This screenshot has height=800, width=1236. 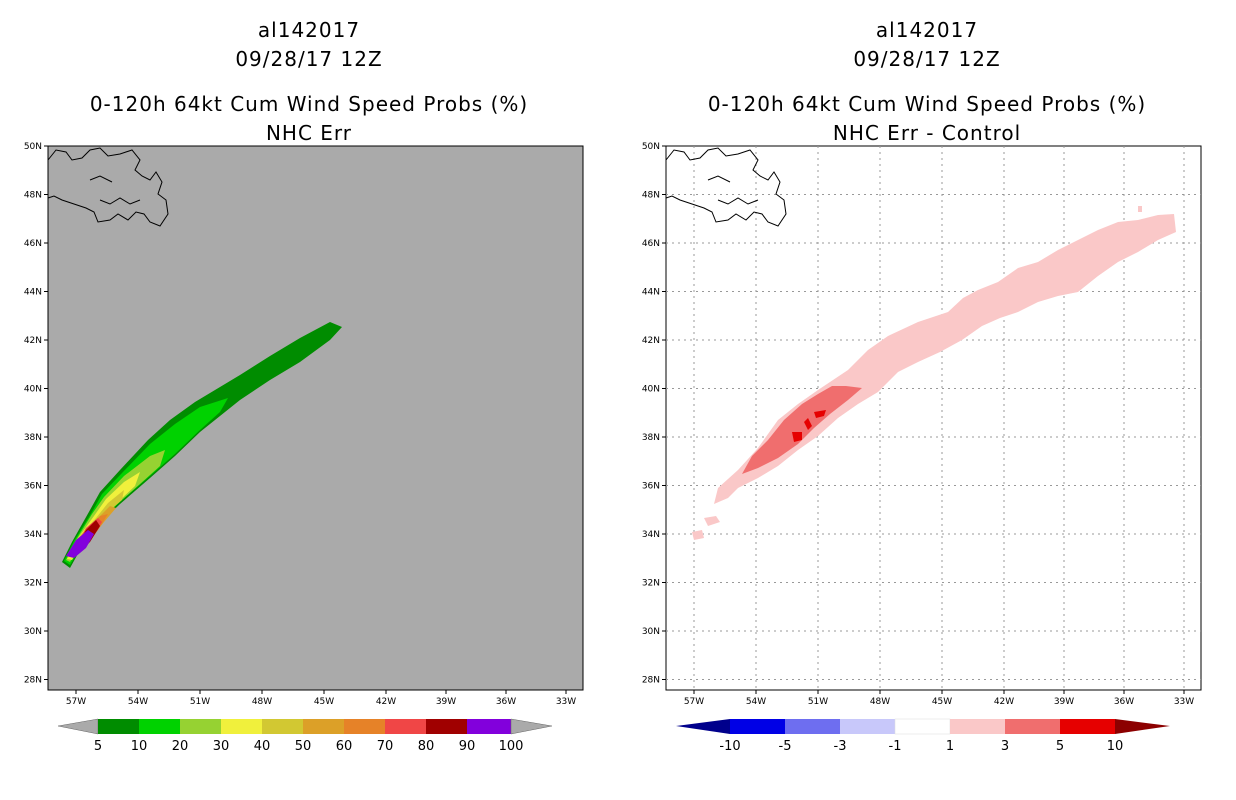 I want to click on left-subtitle: NHC Err, so click(x=309, y=133).